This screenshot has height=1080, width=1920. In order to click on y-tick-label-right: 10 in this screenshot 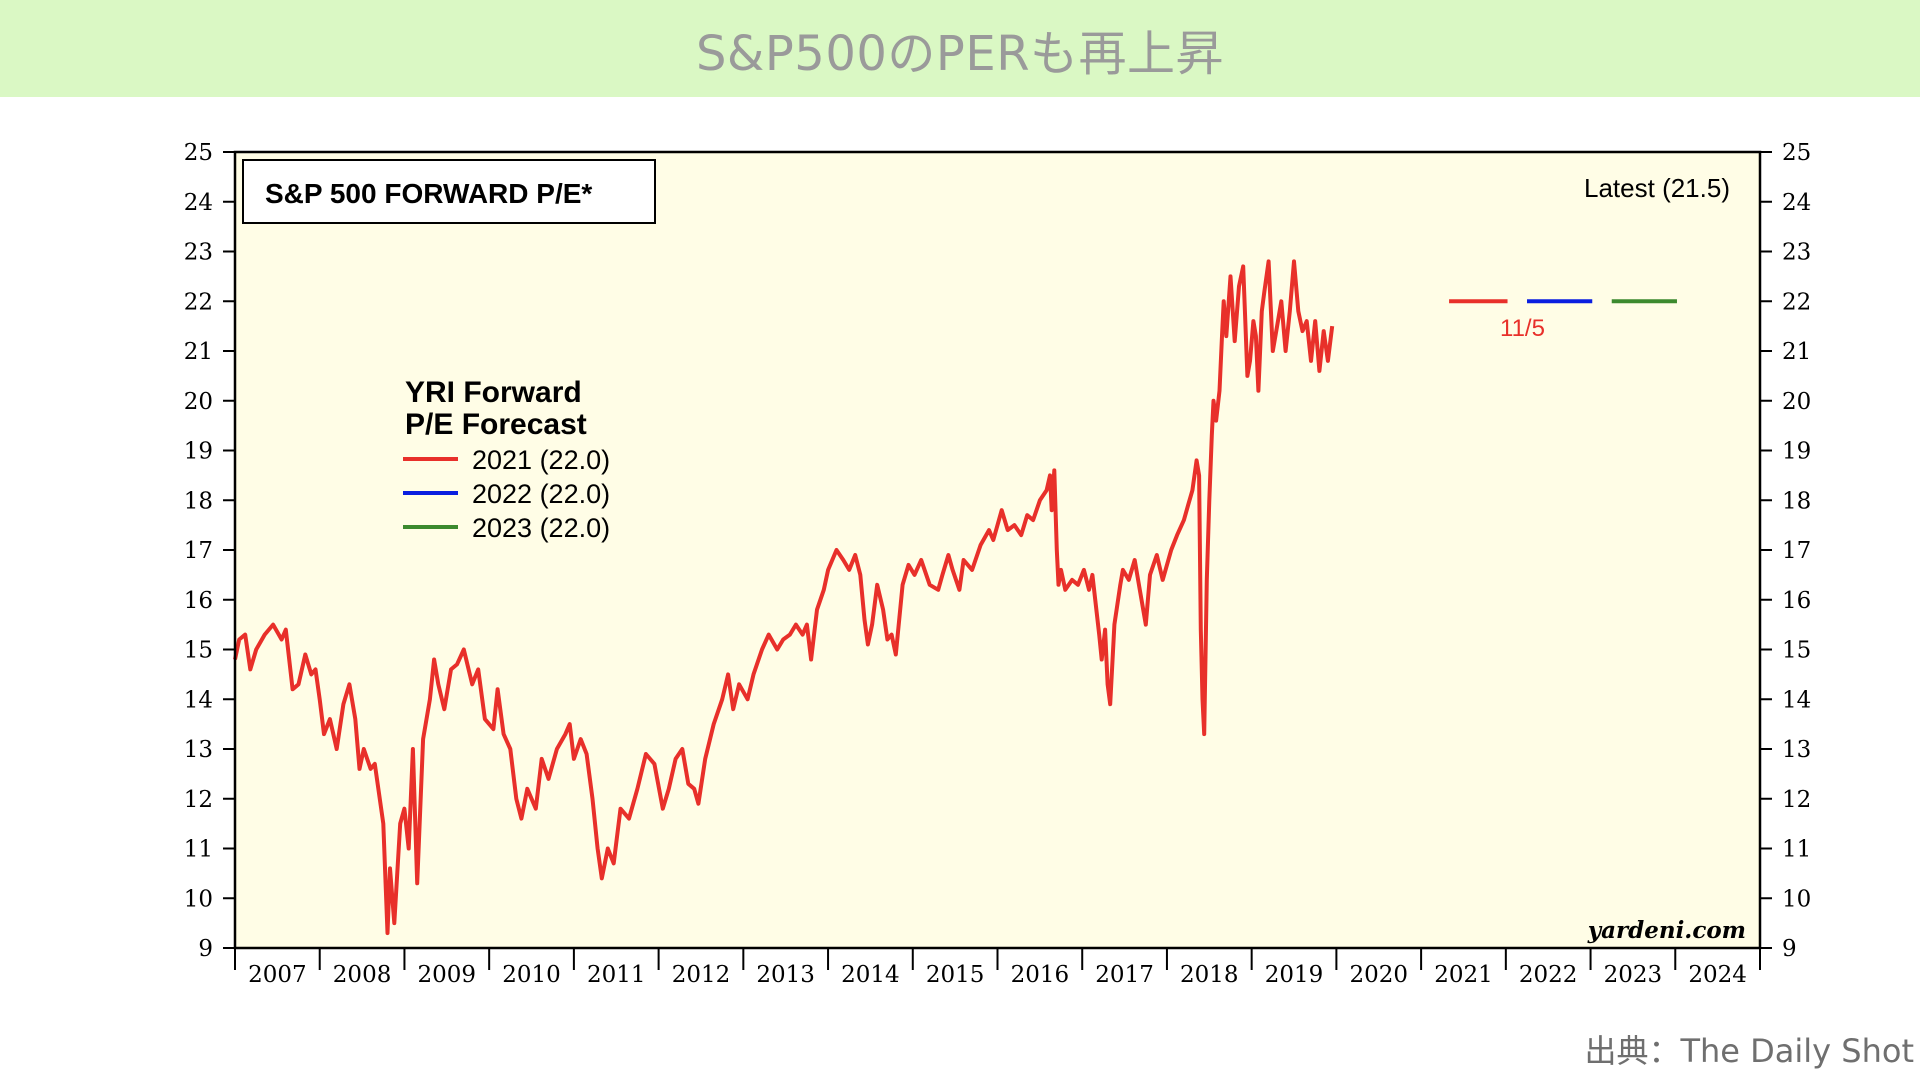, I will do `click(1796, 899)`.